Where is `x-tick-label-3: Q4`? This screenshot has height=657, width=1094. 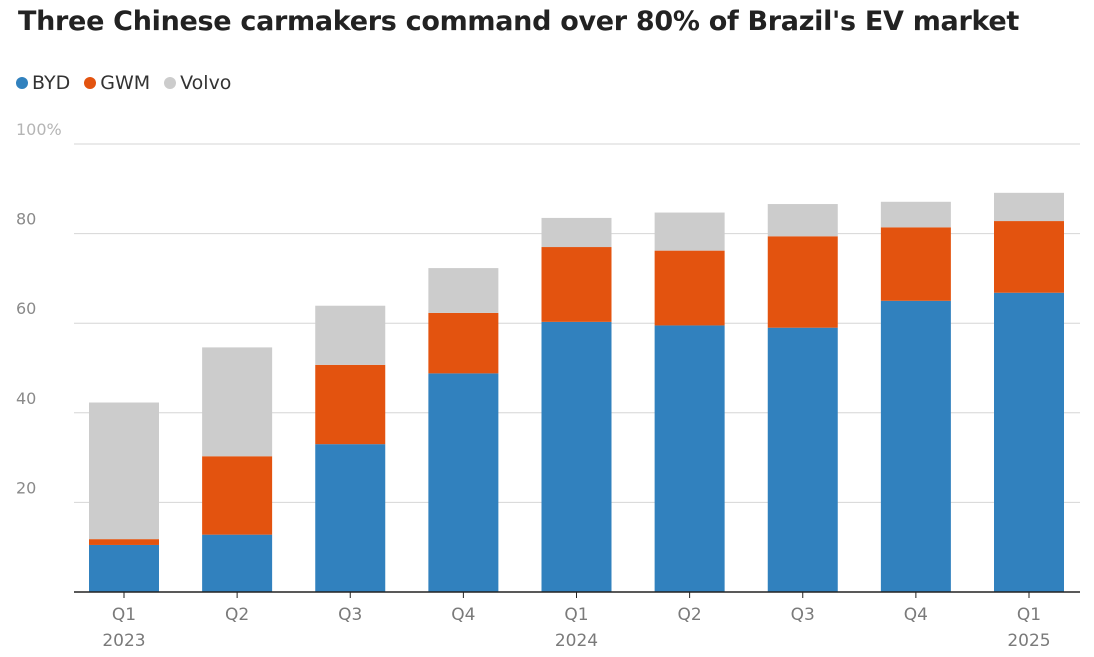
x-tick-label-3: Q4 is located at coordinates (463, 615).